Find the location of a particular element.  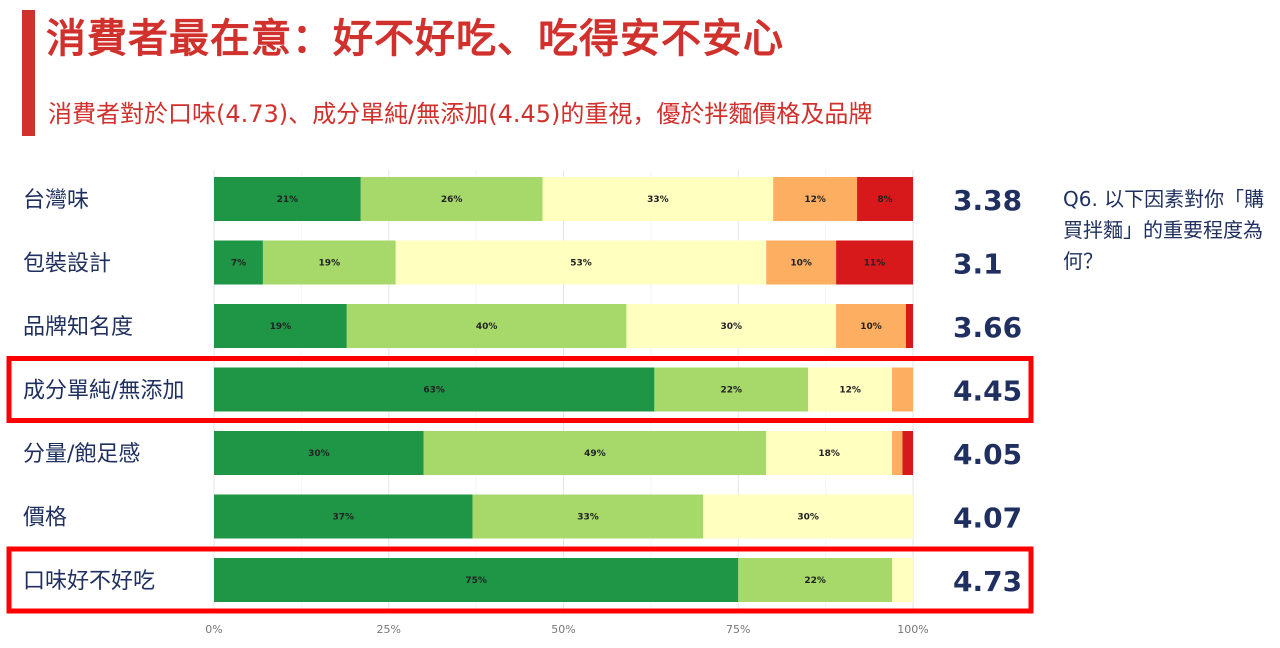

title-accent-bar is located at coordinates (28, 73).